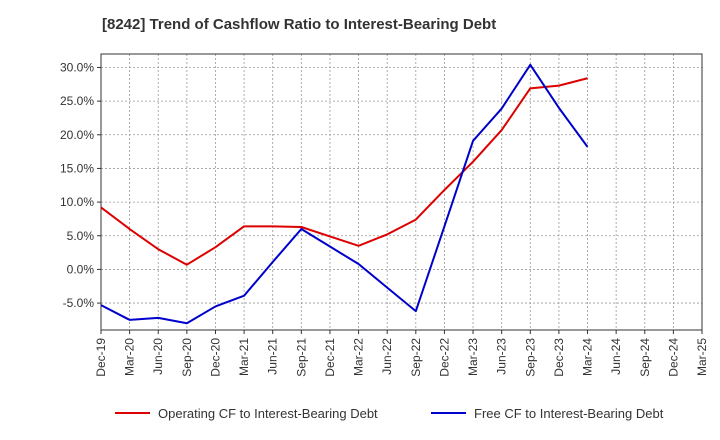 The width and height of the screenshot is (720, 440). I want to click on y-tick-label: 10.0%, so click(77, 202).